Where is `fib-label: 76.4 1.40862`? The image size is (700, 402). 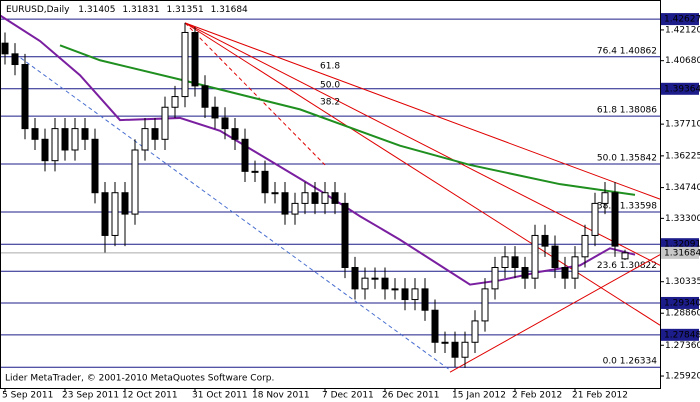 fib-label: 76.4 1.40862 is located at coordinates (627, 51).